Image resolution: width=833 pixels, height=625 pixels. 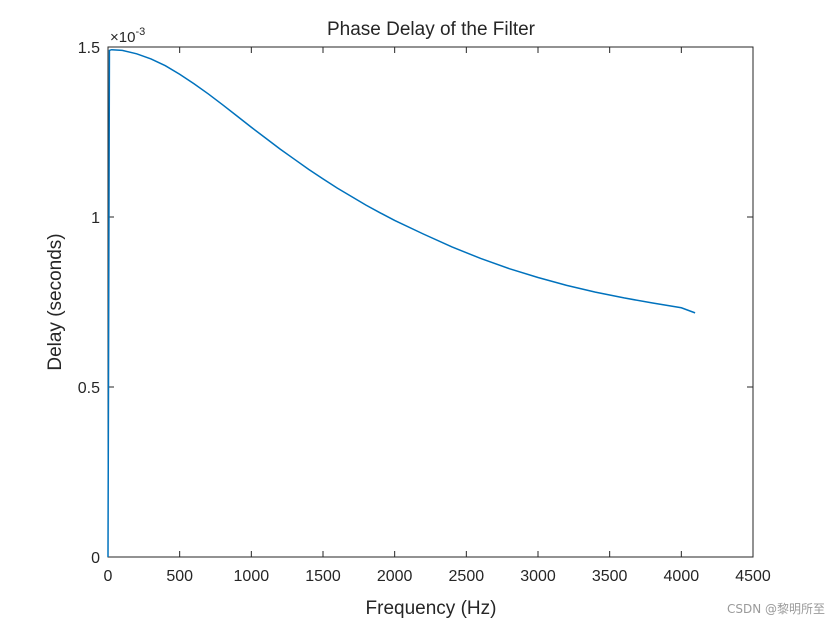 What do you see at coordinates (610, 576) in the screenshot?
I see `x-tick-label-3500: 3500` at bounding box center [610, 576].